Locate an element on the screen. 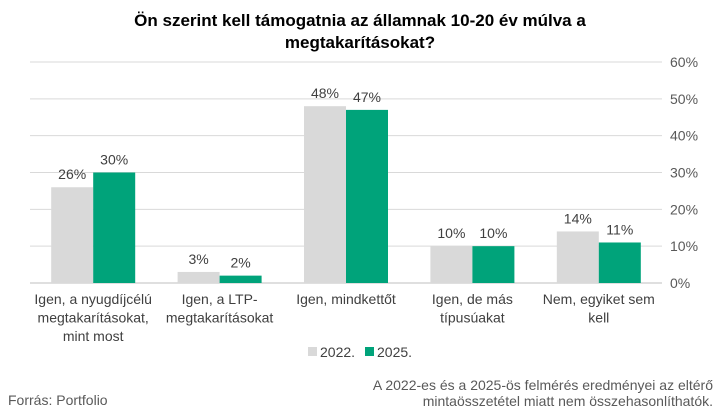 The height and width of the screenshot is (416, 719). x-category-label: Igen, a nyugdíjcélú is located at coordinates (93, 299).